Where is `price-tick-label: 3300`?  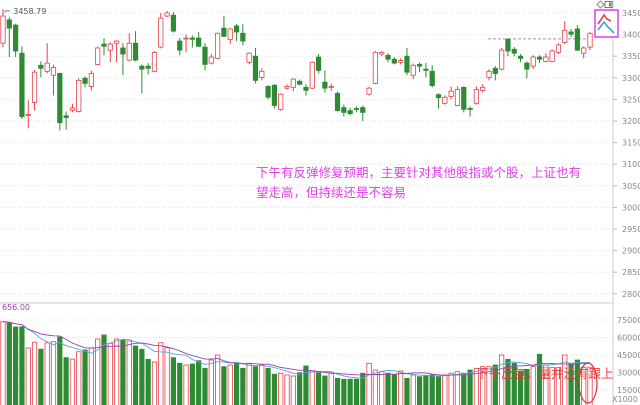
price-tick-label: 3300 is located at coordinates (631, 78).